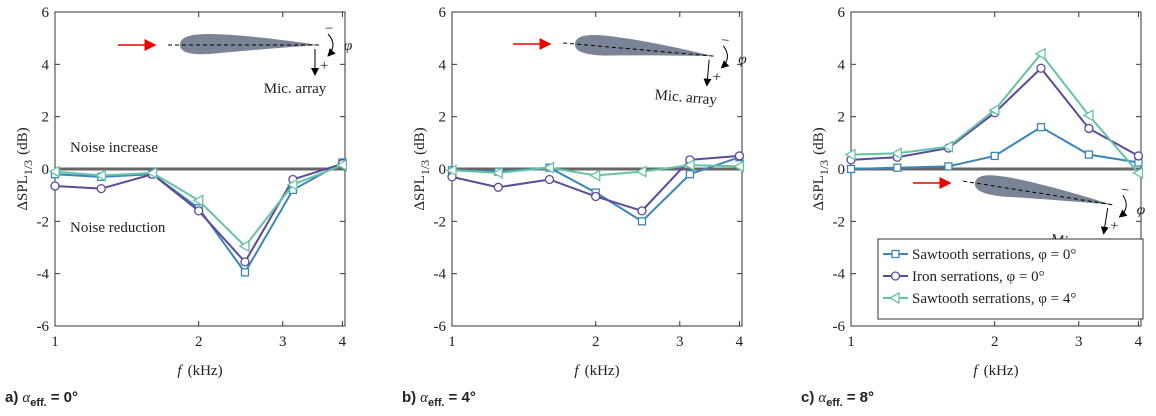 The width and height of the screenshot is (1156, 416). What do you see at coordinates (424, 398) in the screenshot?
I see `panel-alpha: α` at bounding box center [424, 398].